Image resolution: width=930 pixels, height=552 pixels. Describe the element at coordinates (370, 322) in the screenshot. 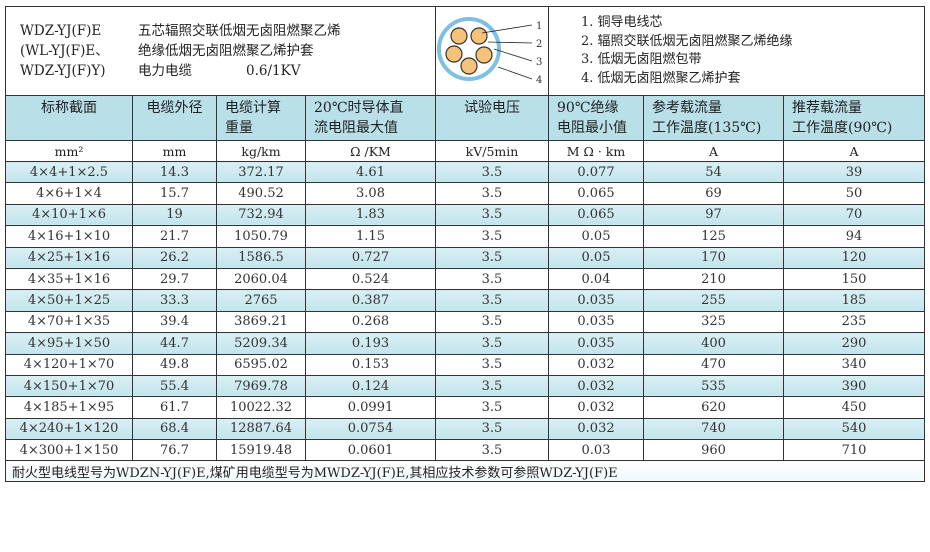

I see `table-cell: 0.268` at that location.